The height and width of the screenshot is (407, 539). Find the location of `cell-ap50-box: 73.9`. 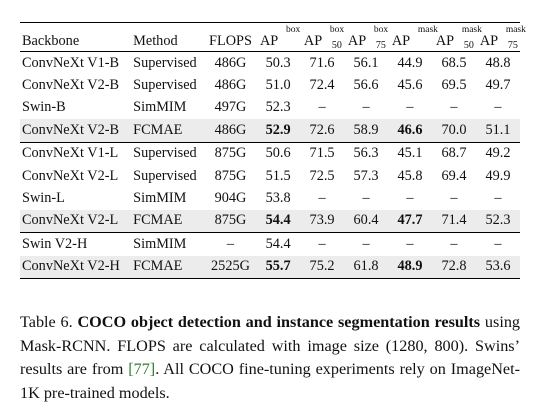

cell-ap50-box: 73.9 is located at coordinates (322, 221).